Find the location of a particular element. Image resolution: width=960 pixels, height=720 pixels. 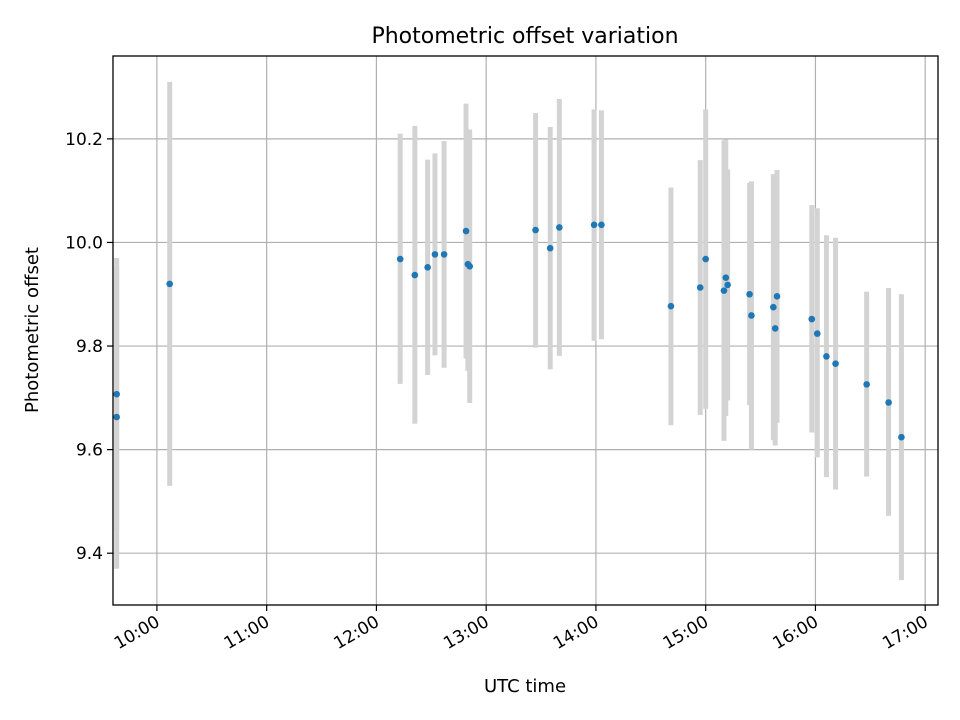

y-axis: 9.4 9.6 9.8 10.0 10.2 is located at coordinates (89, 347).